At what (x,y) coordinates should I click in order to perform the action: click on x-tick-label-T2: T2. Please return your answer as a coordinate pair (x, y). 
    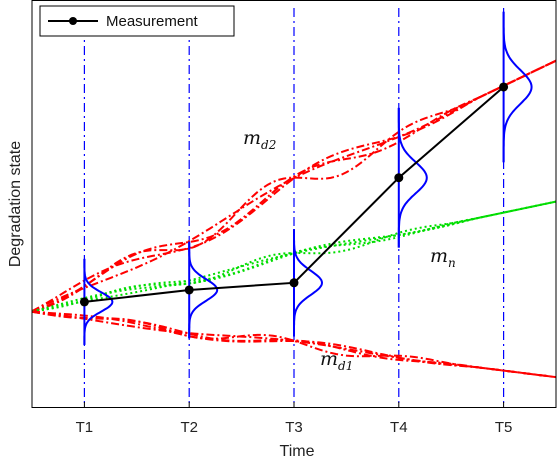
    Looking at the image, I should click on (189, 427).